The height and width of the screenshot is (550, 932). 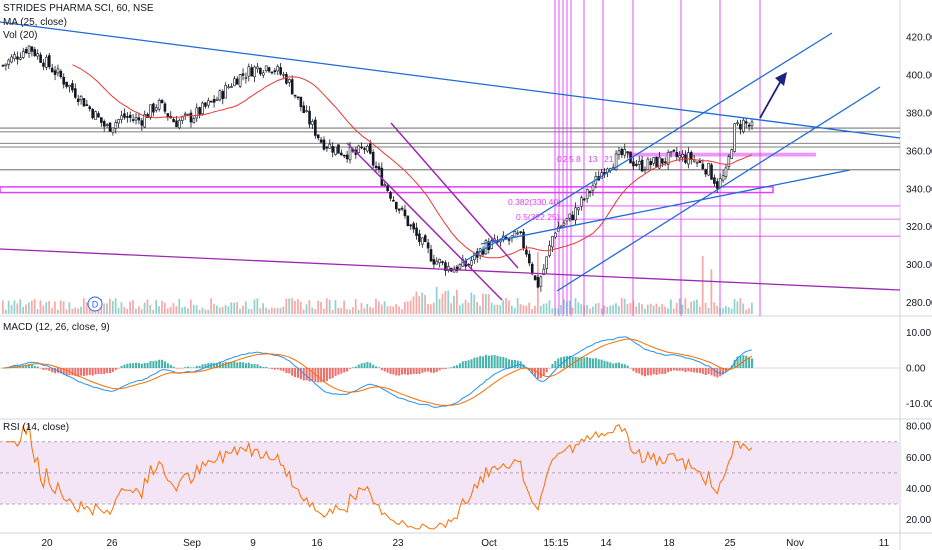 I want to click on ma-legend: MA (25, close), so click(x=35, y=22).